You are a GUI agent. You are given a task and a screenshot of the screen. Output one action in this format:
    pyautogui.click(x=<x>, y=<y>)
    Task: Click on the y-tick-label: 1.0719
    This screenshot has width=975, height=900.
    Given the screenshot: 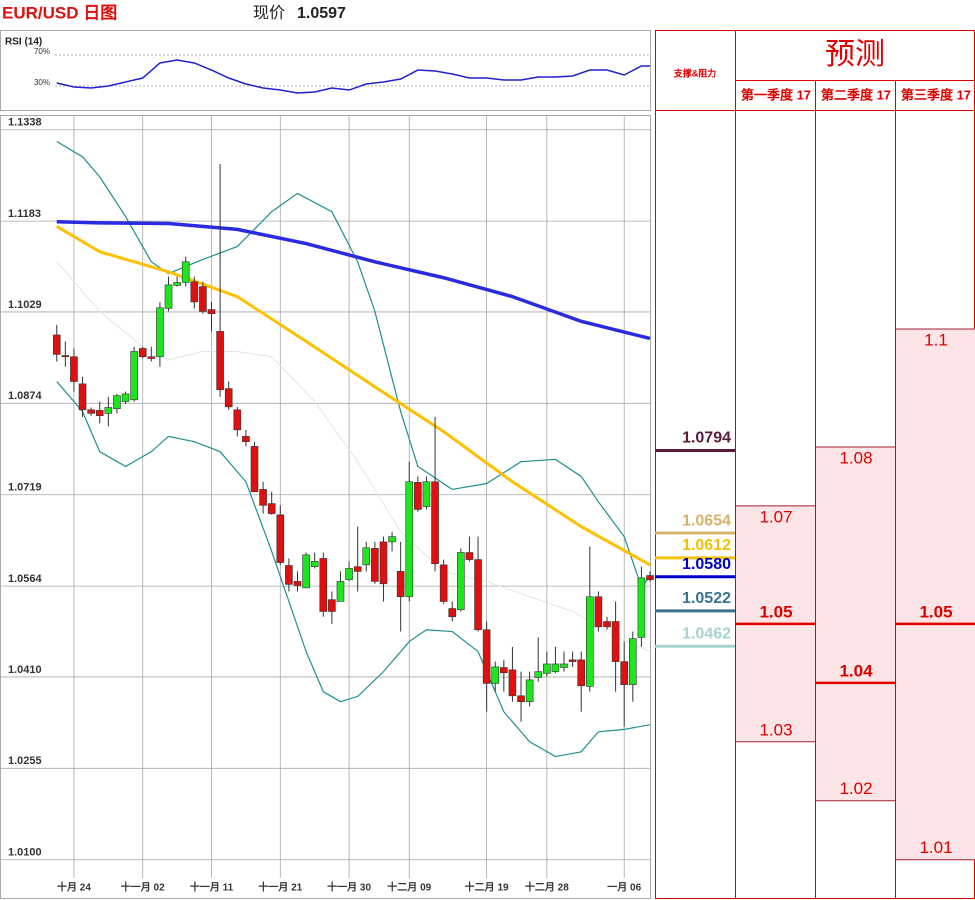 What is the action you would take?
    pyautogui.click(x=25, y=488)
    